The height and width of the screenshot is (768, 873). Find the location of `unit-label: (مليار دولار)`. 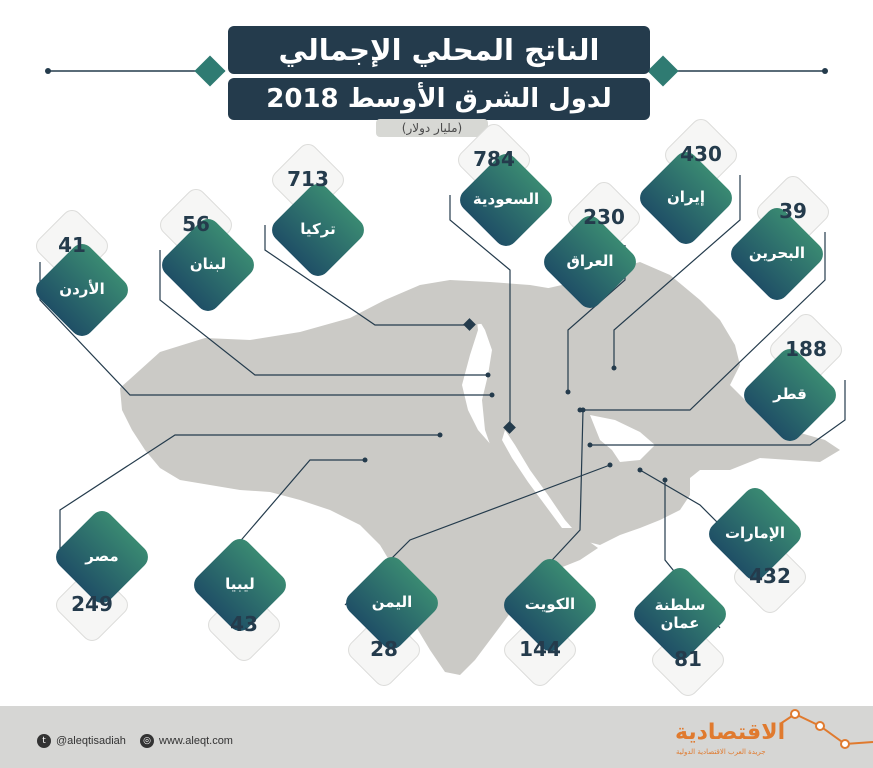

unit-label: (مليار دولار) is located at coordinates (432, 128).